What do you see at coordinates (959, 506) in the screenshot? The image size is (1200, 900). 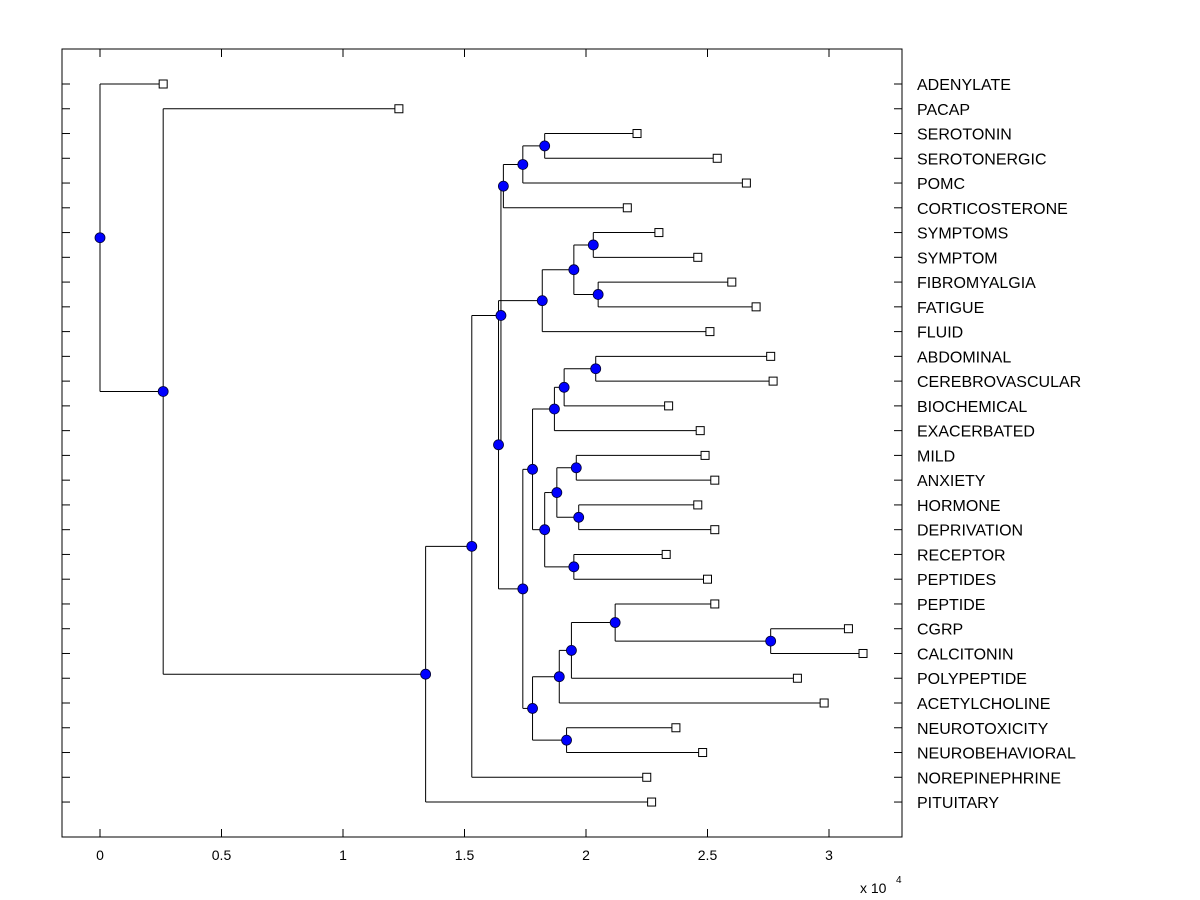 I see `leaf-label: HORMONE` at bounding box center [959, 506].